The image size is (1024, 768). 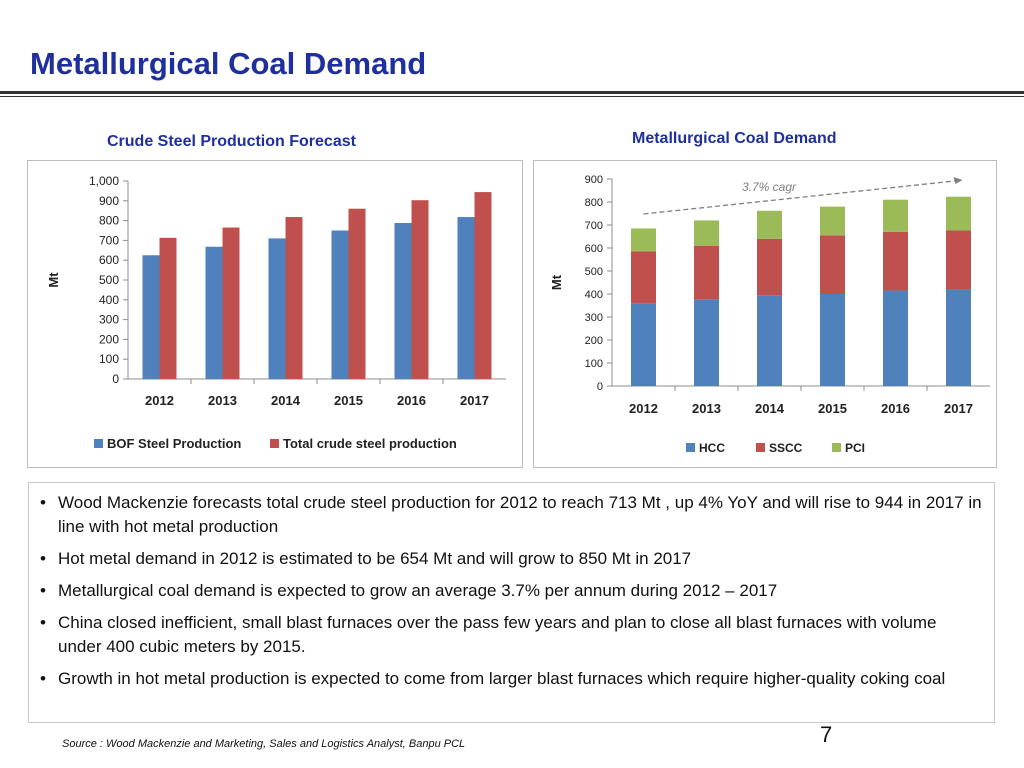 I want to click on legend-label: SSCC, so click(x=786, y=448).